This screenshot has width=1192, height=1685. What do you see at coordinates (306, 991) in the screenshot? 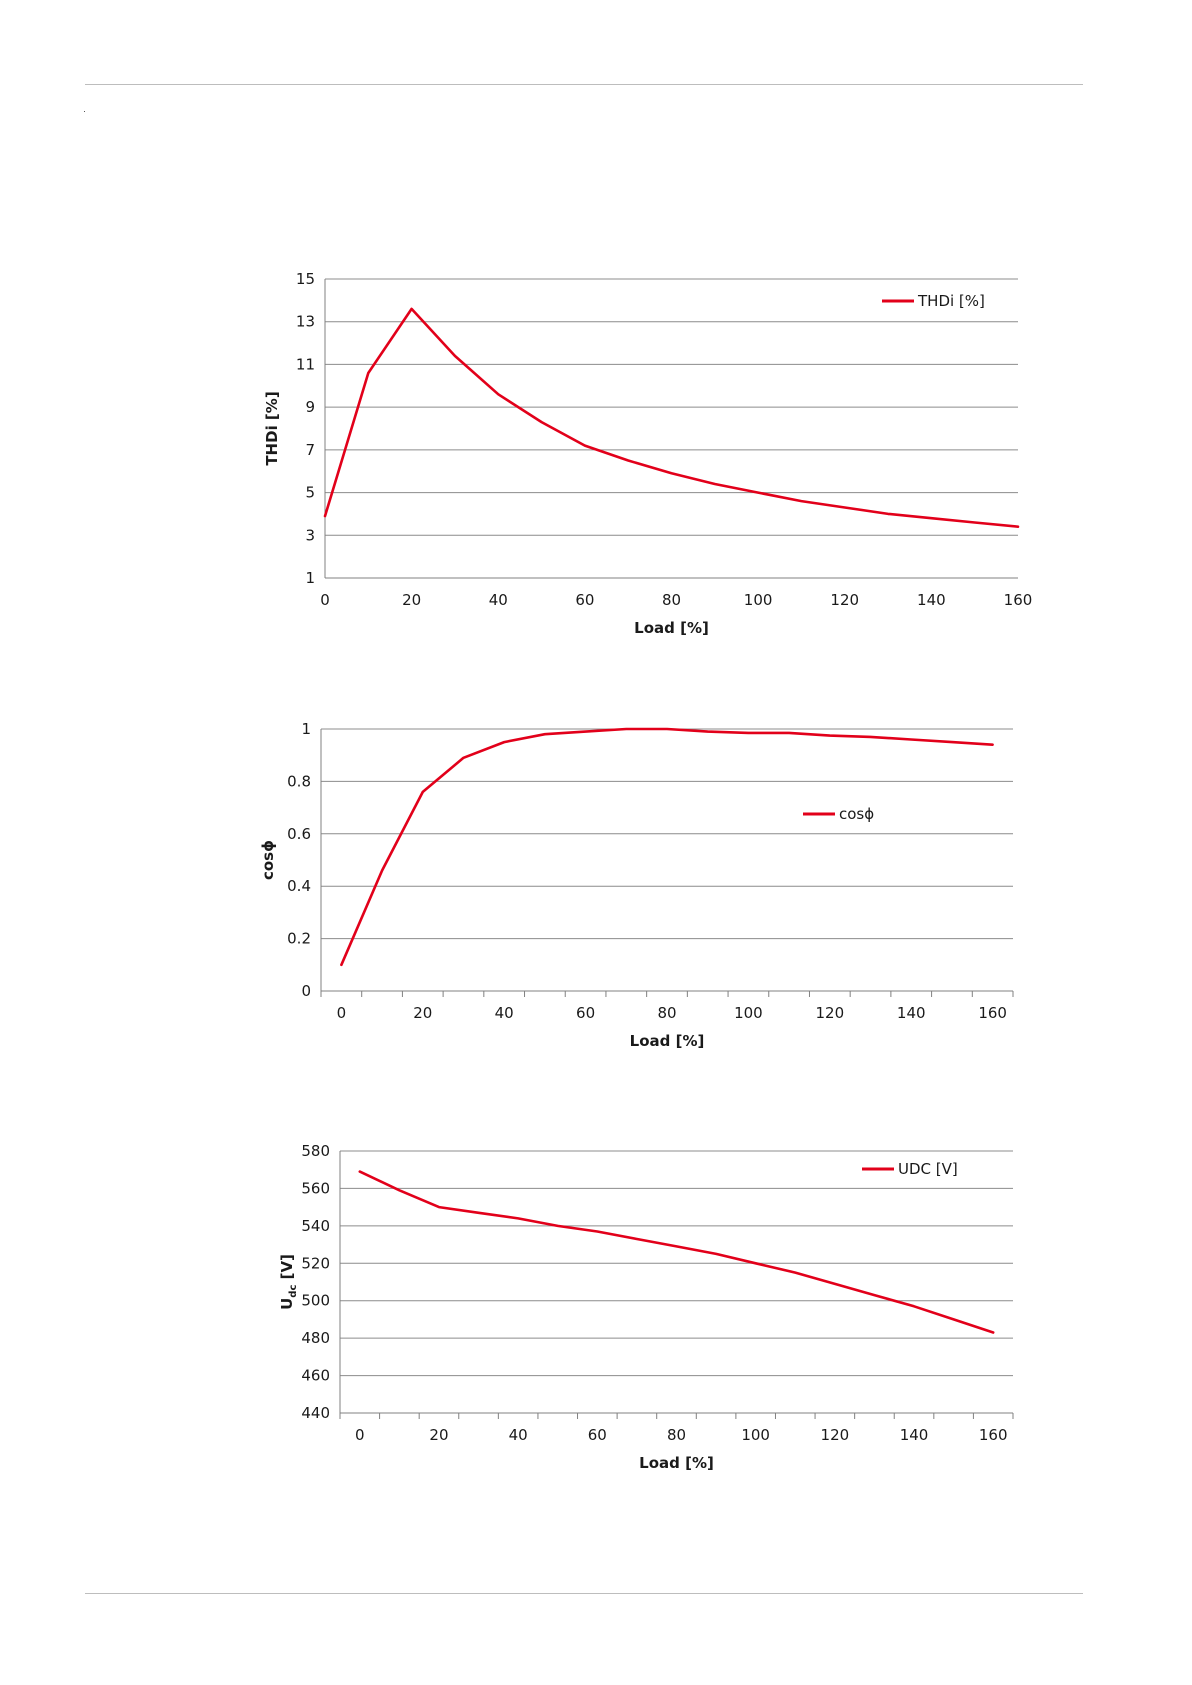
I see `y-tick-label: 0` at bounding box center [306, 991].